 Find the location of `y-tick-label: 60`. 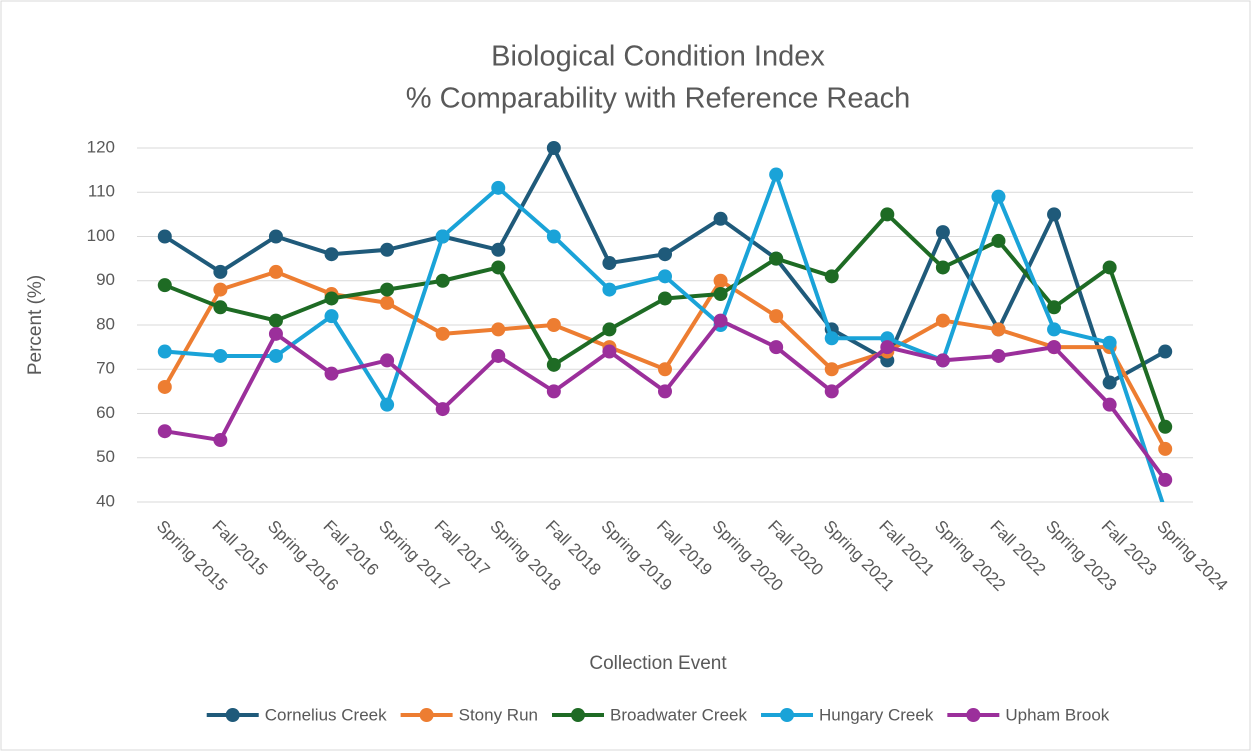

y-tick-label: 60 is located at coordinates (105, 412).